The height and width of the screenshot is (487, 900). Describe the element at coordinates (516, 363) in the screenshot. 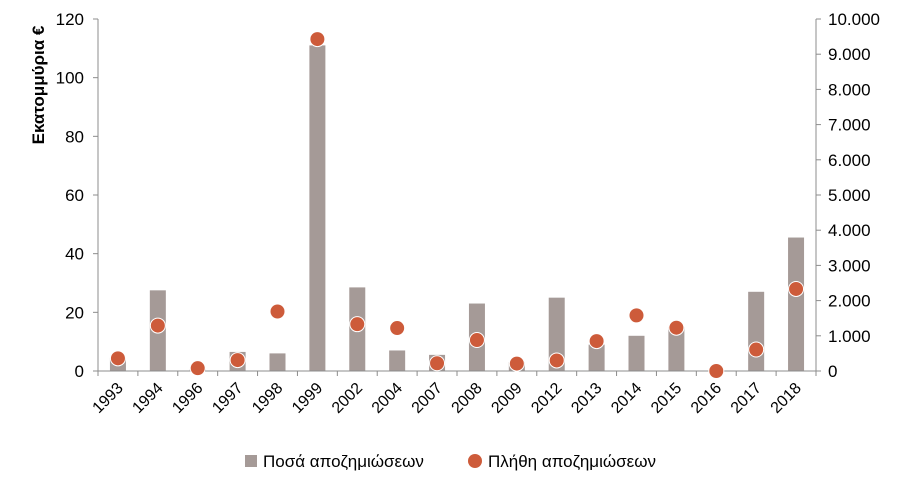

I see `point-2009` at that location.